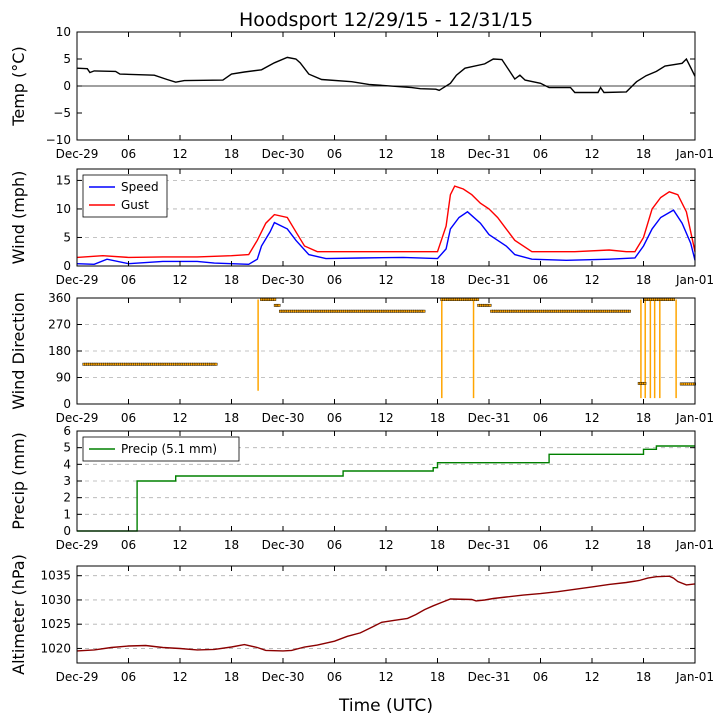  I want to click on y-tick-label: 2, so click(67, 498).